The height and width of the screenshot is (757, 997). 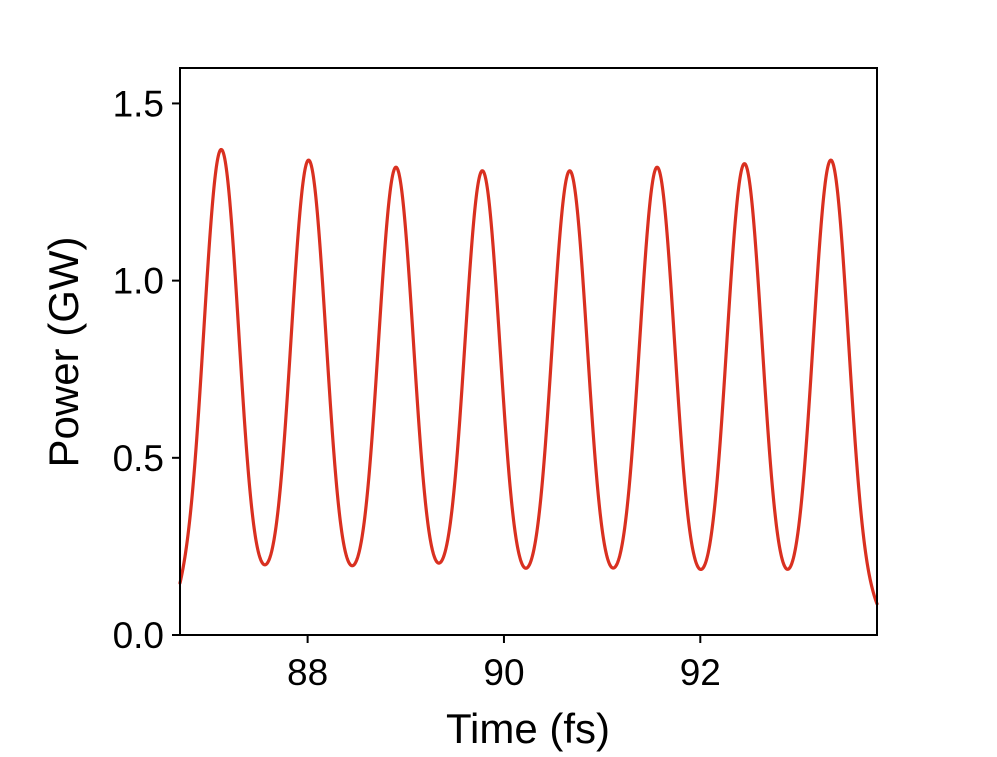 I want to click on y-tick-label: 1.0, so click(x=138, y=281).